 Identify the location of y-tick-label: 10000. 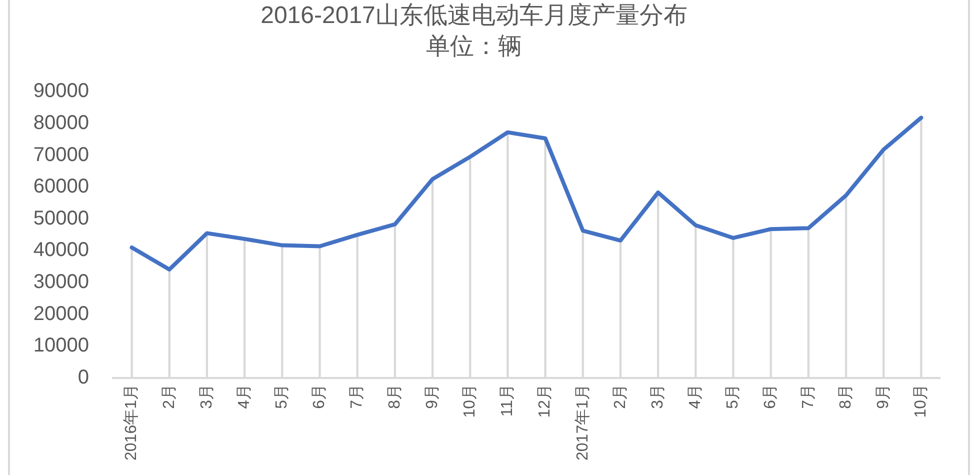
(61, 345).